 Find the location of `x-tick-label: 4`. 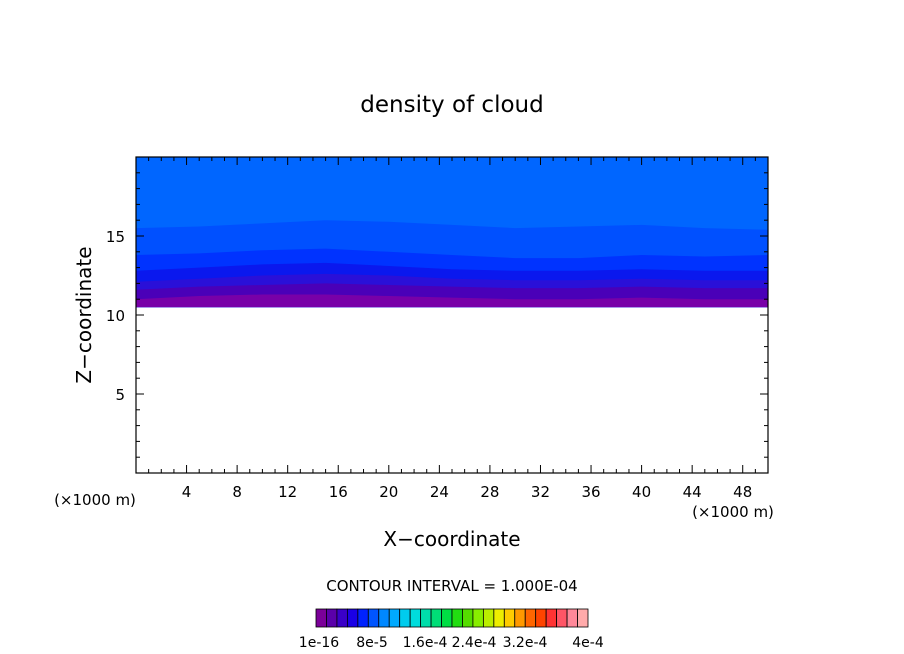

x-tick-label: 4 is located at coordinates (187, 492).